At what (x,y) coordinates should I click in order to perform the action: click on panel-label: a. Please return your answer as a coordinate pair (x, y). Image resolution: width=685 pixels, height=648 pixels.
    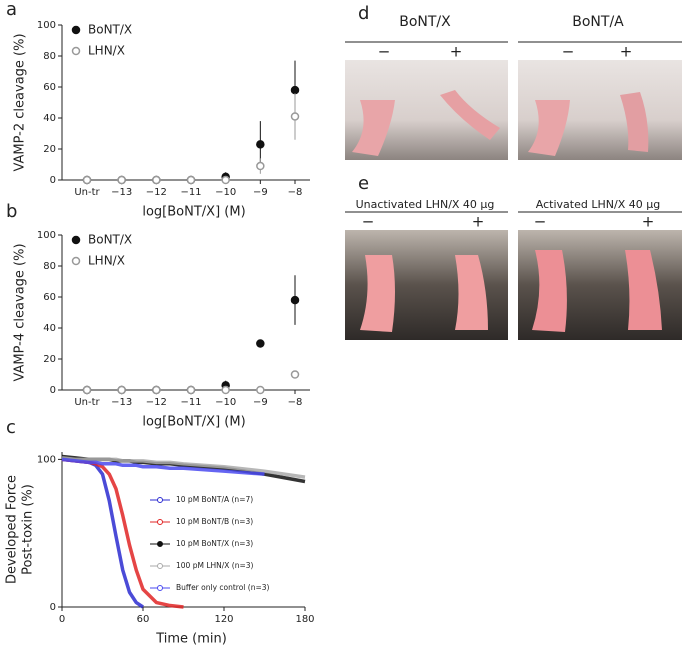
    Looking at the image, I should click on (11, 10).